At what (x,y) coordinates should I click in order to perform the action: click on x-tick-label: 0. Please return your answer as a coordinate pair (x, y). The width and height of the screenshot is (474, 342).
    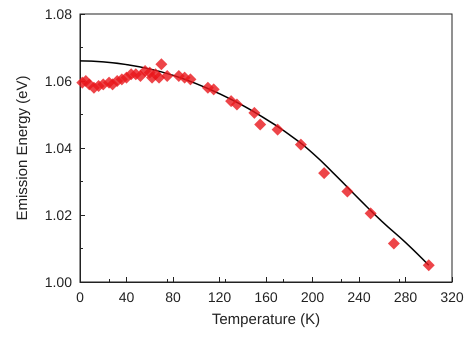
    Looking at the image, I should click on (80, 297).